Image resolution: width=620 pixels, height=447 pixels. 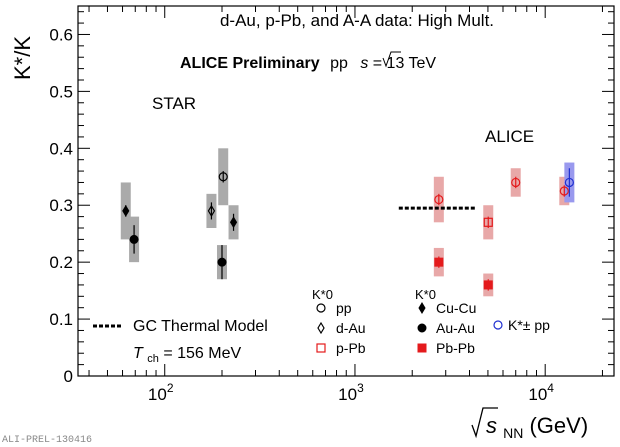 I want to click on legend: pp d-Au p-Pb Cu-Cu Au-Au Pb-Pb K*± pp, so click(x=433, y=328).